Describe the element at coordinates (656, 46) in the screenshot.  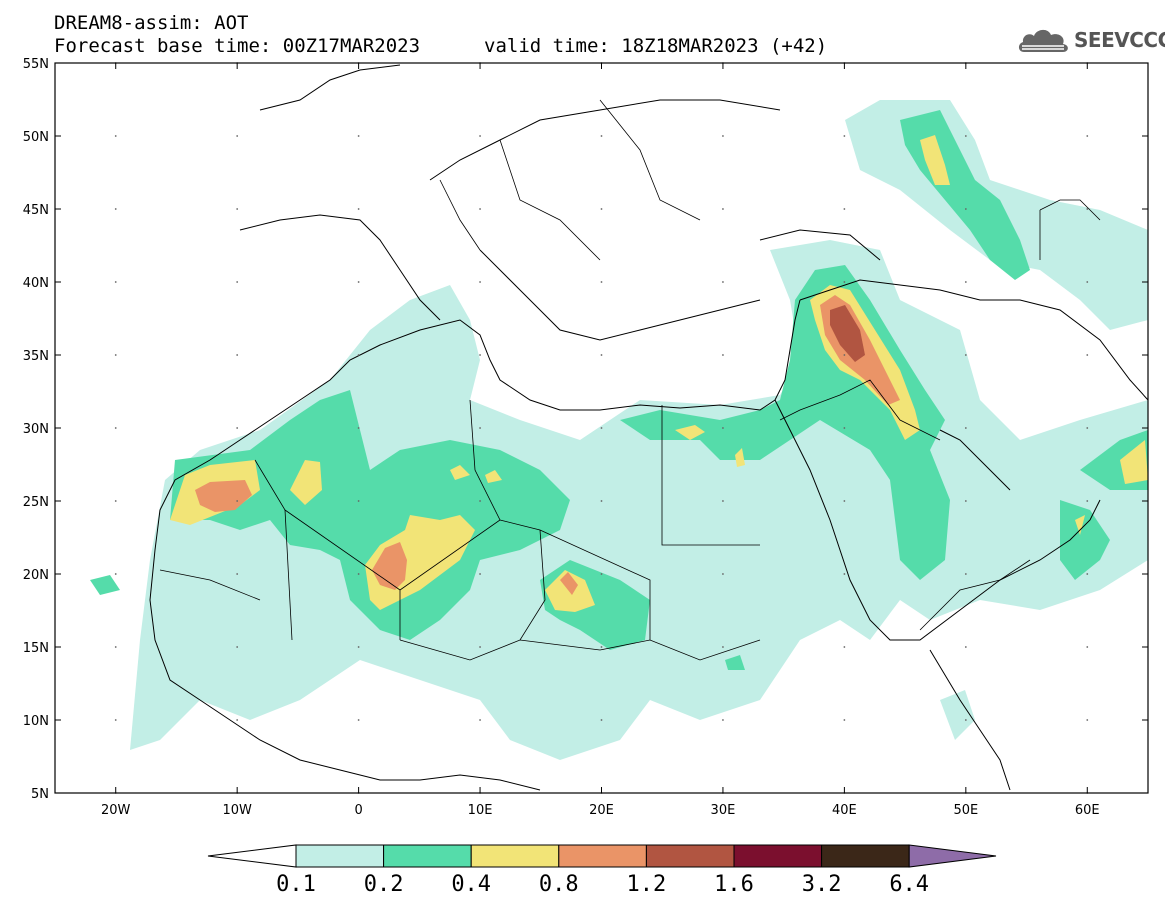
I see `valid-time: valid time: 18Z18MAR2023 (+42)` at that location.